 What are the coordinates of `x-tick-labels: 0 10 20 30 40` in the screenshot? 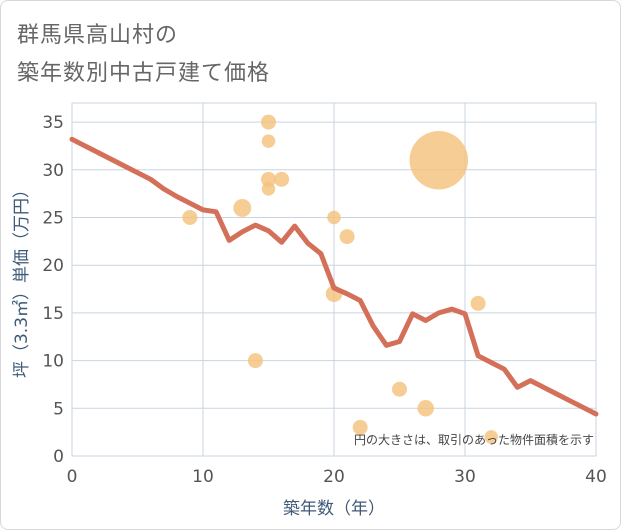 It's located at (337, 477).